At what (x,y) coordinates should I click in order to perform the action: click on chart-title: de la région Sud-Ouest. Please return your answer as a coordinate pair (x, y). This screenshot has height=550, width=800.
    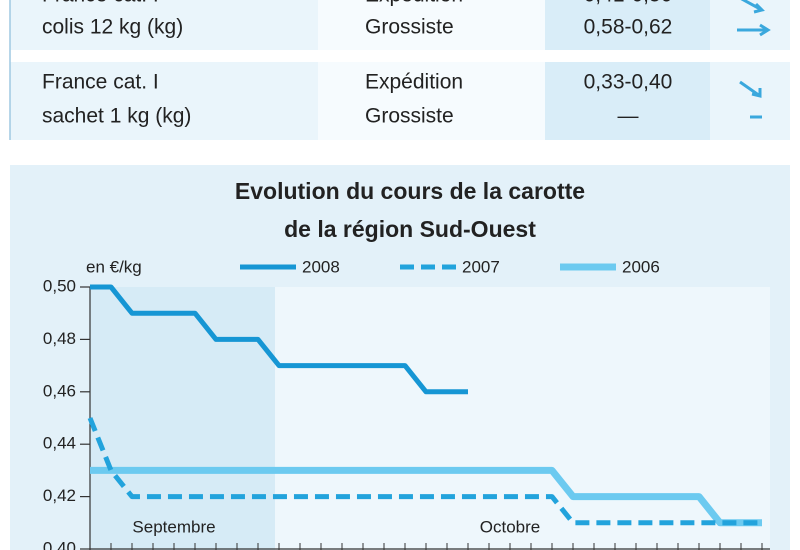
    Looking at the image, I should click on (410, 229).